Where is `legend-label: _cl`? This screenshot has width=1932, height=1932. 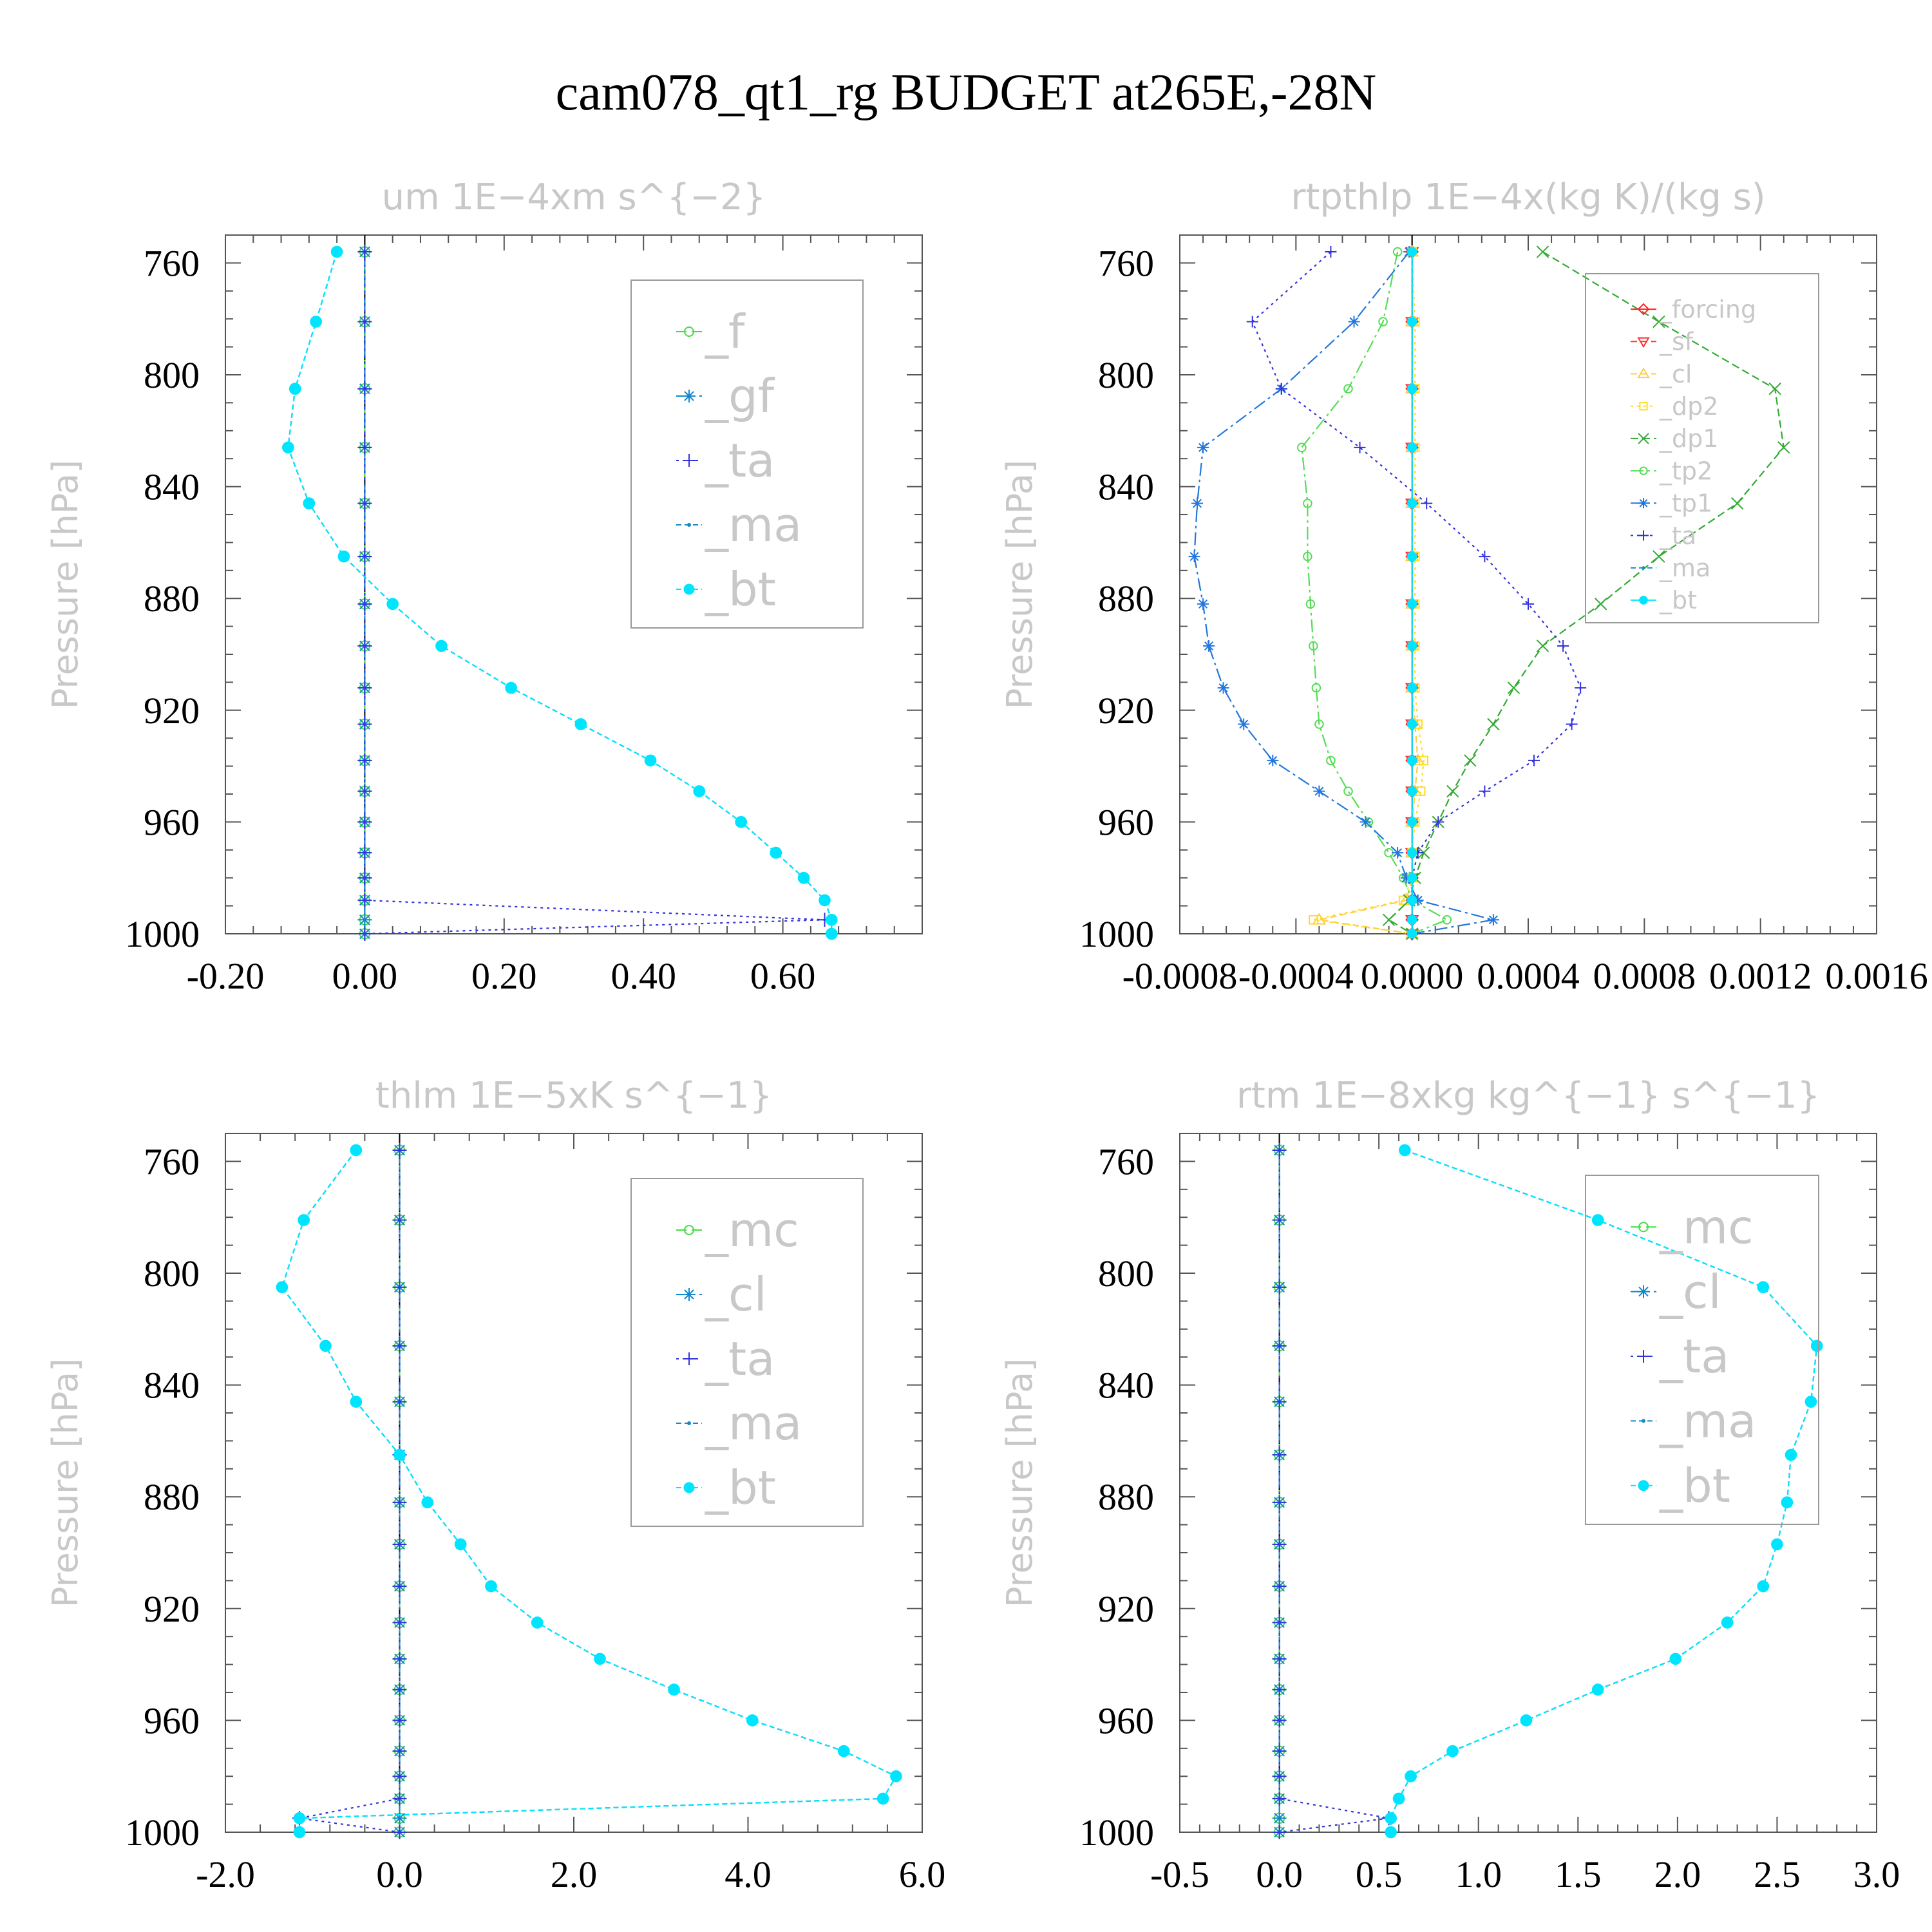 legend-label: _cl is located at coordinates (736, 1294).